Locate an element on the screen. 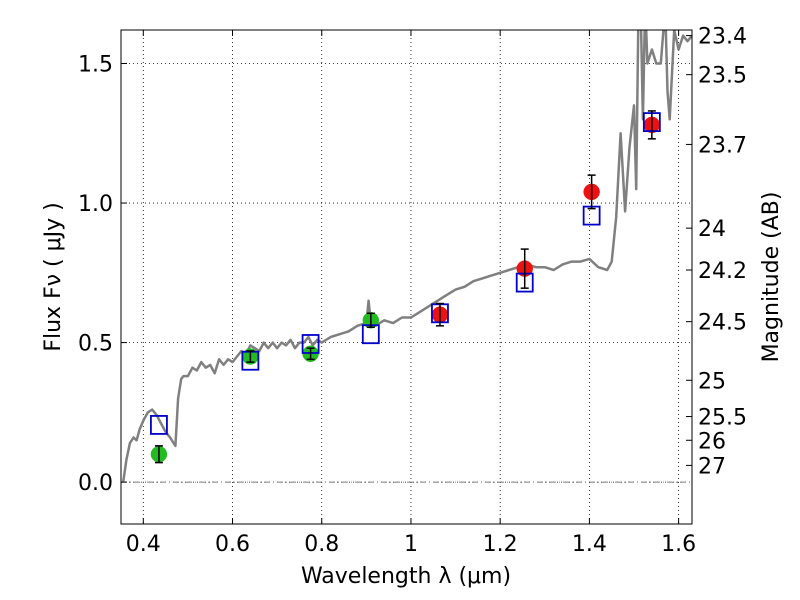  x-tick-label-3: 1 is located at coordinates (411, 544).